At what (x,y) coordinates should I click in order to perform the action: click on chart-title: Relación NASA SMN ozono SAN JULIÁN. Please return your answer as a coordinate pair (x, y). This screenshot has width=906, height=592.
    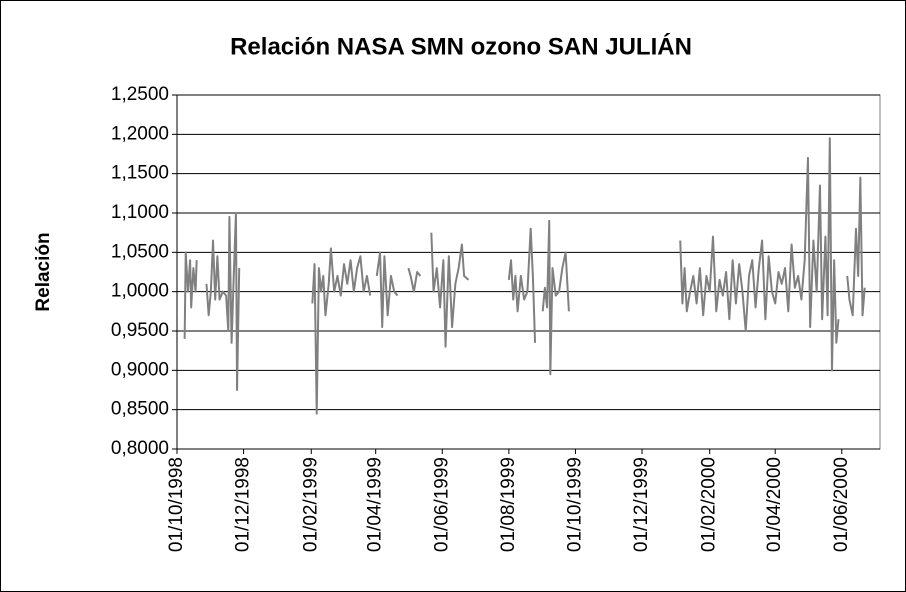
    Looking at the image, I should click on (461, 46).